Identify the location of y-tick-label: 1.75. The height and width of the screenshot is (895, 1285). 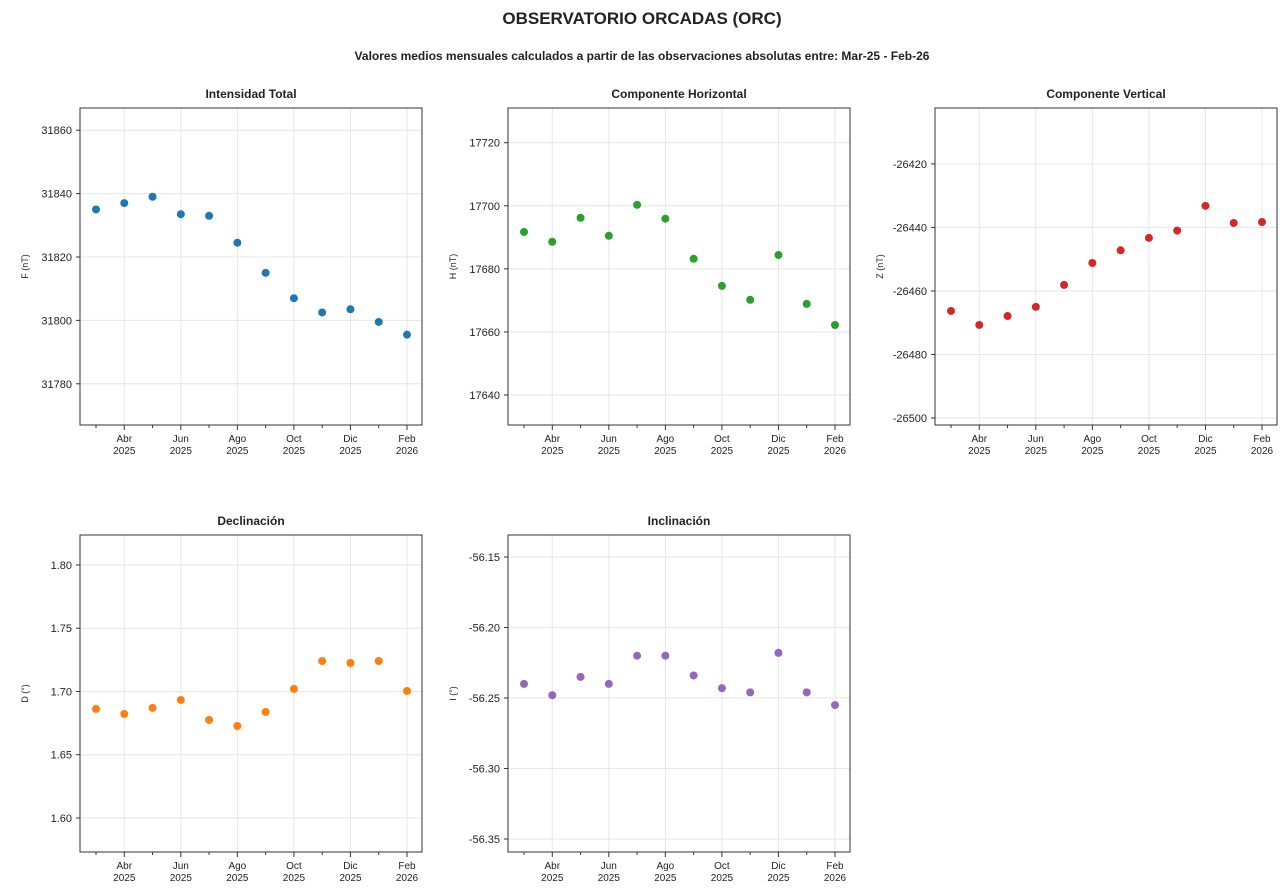
(61, 629).